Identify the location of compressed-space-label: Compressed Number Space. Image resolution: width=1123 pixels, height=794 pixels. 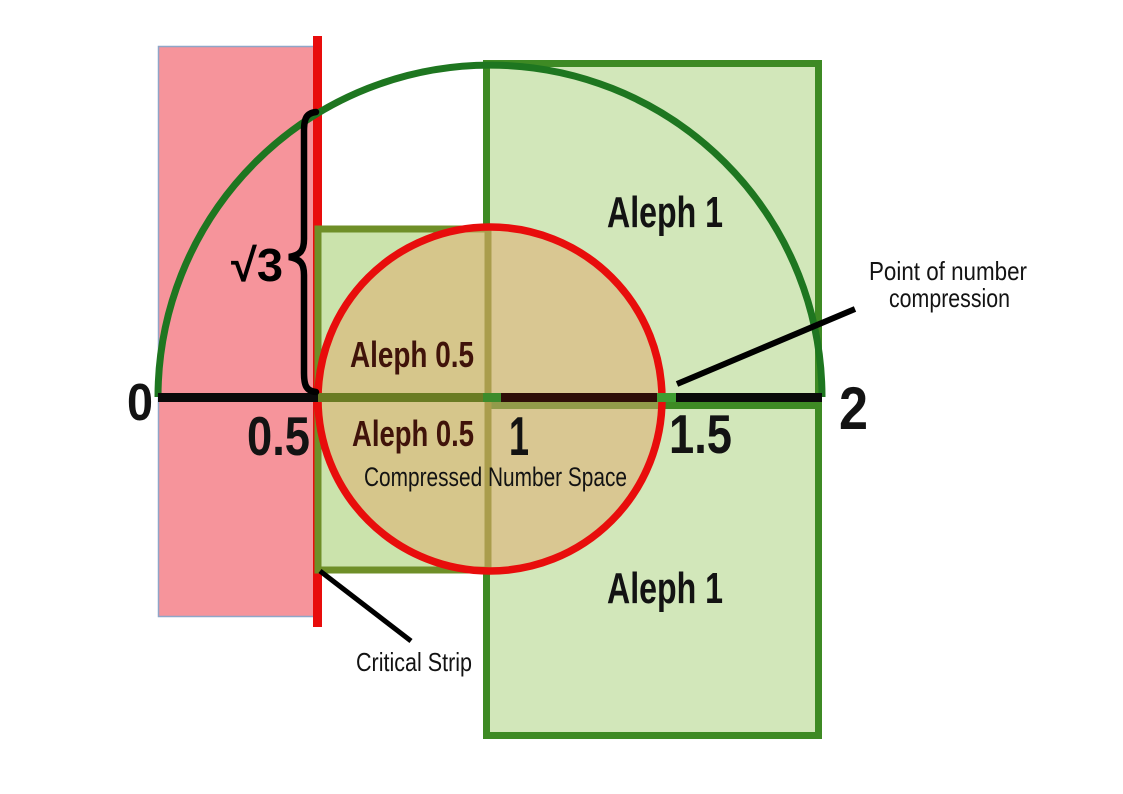
(495, 477).